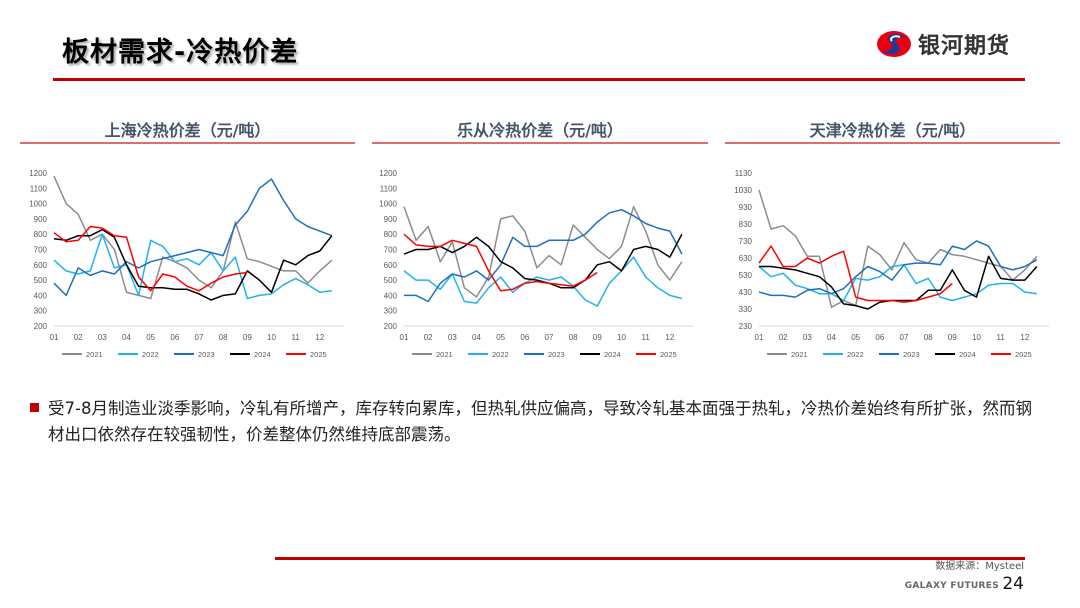  What do you see at coordinates (951, 586) in the screenshot?
I see `brand-name: GALAXY FUTURES` at bounding box center [951, 586].